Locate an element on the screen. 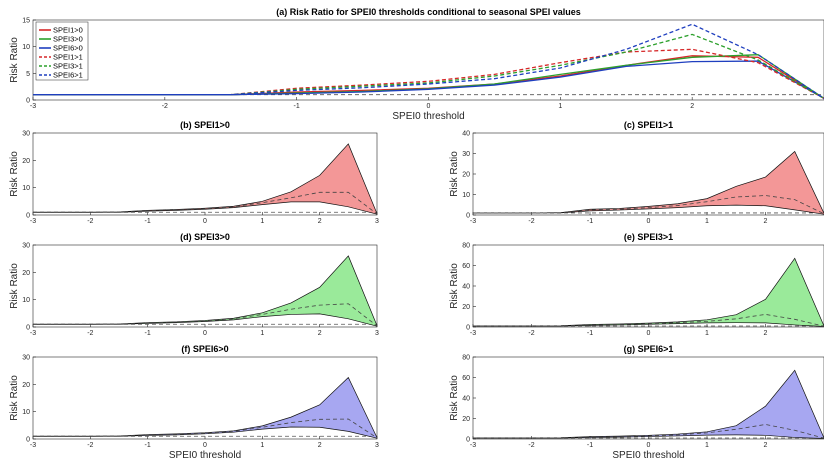 Image resolution: width=824 pixels, height=468 pixels. panel-title: (b) SPEI1>0 is located at coordinates (205, 125).